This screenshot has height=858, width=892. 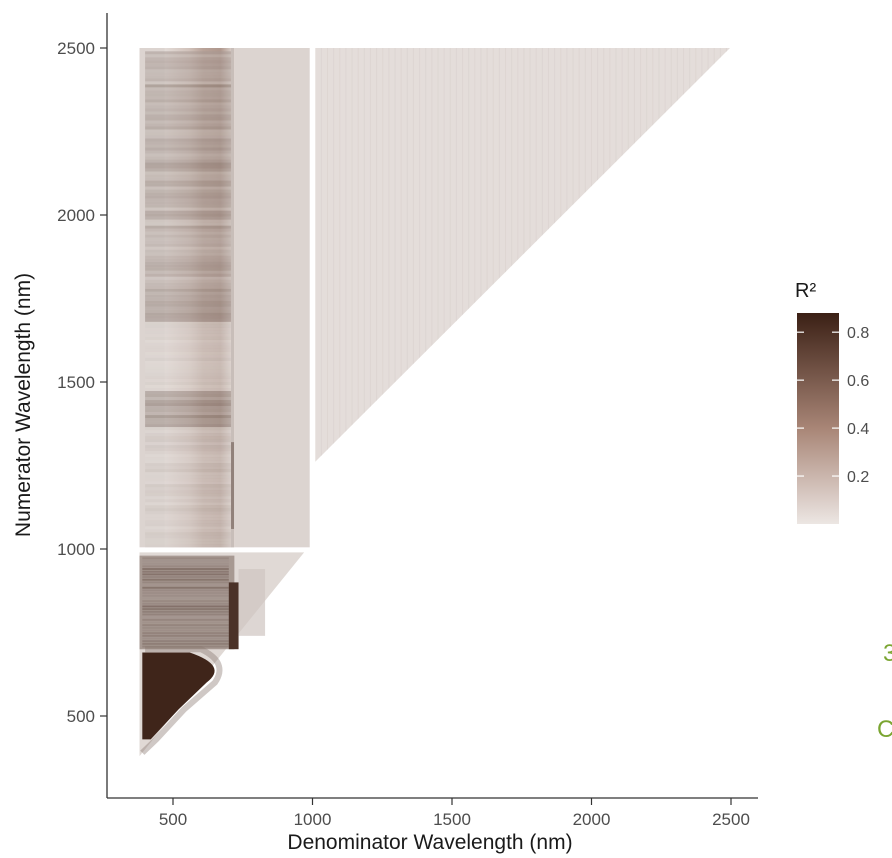 I want to click on legend-ticks: 0.8 0.6 0.4 0.2, so click(x=833, y=405).